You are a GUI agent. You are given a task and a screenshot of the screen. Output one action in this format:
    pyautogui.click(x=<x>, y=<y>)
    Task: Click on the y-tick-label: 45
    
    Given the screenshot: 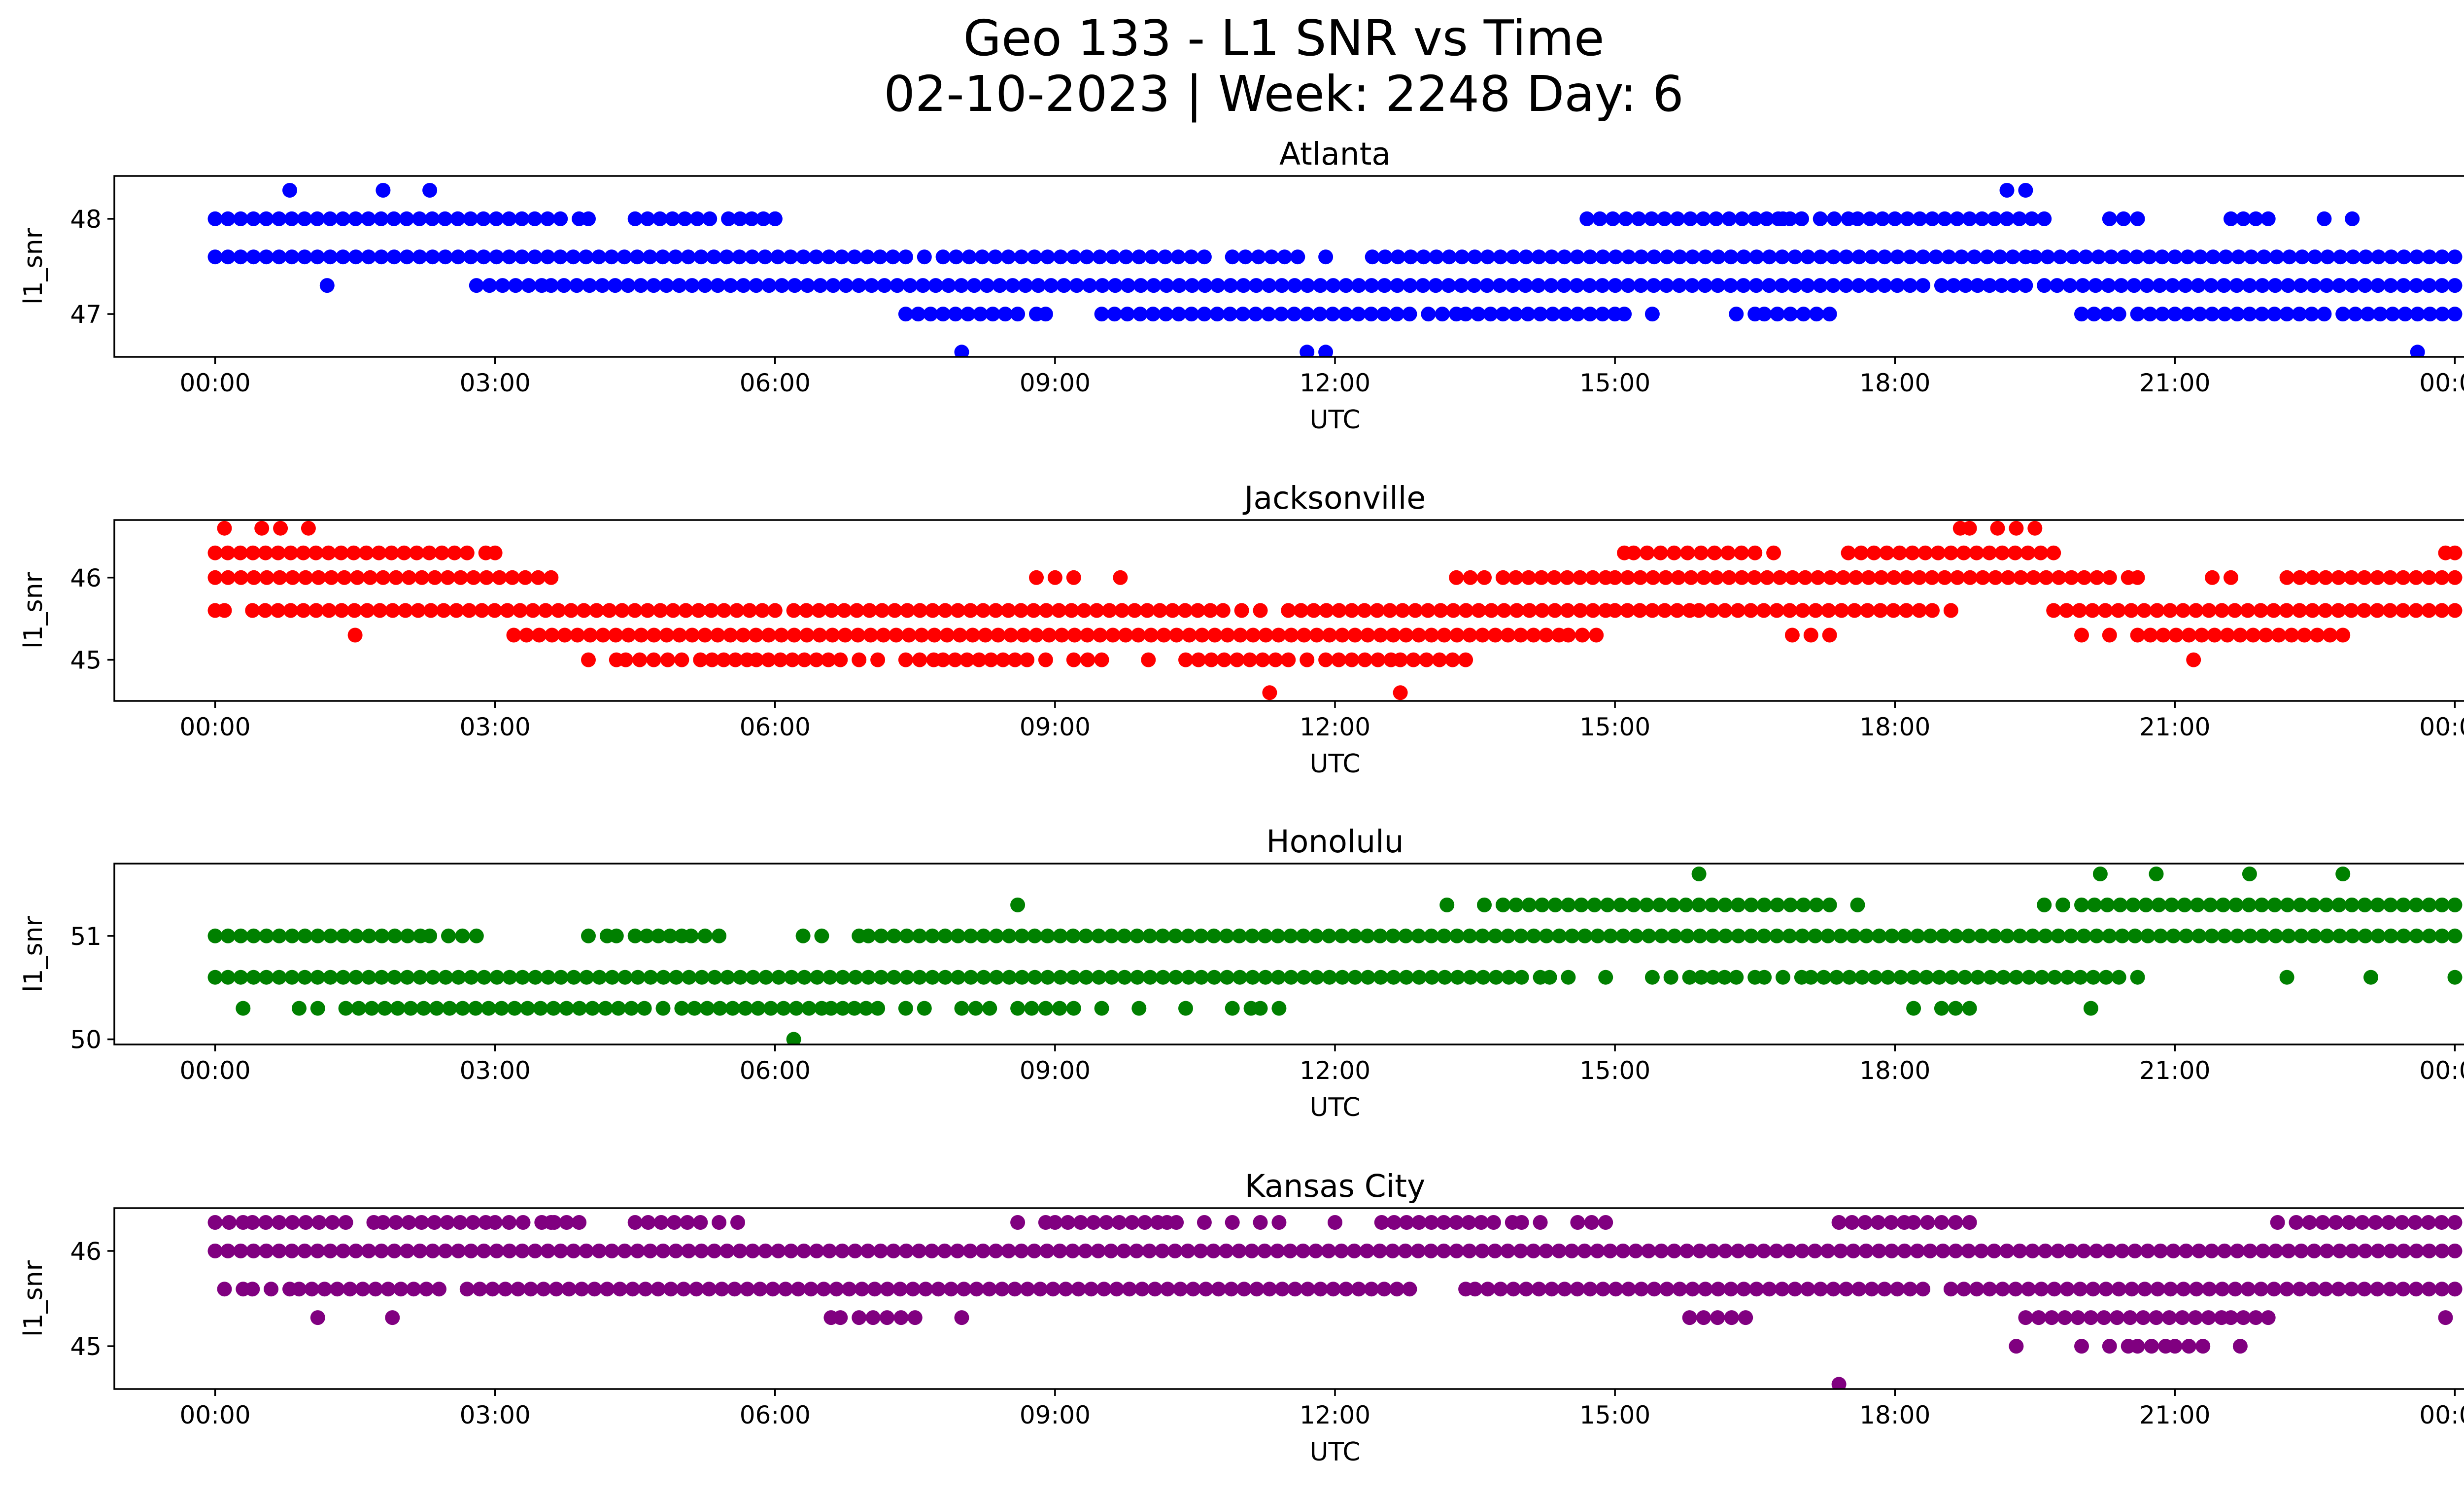 What is the action you would take?
    pyautogui.click(x=86, y=660)
    